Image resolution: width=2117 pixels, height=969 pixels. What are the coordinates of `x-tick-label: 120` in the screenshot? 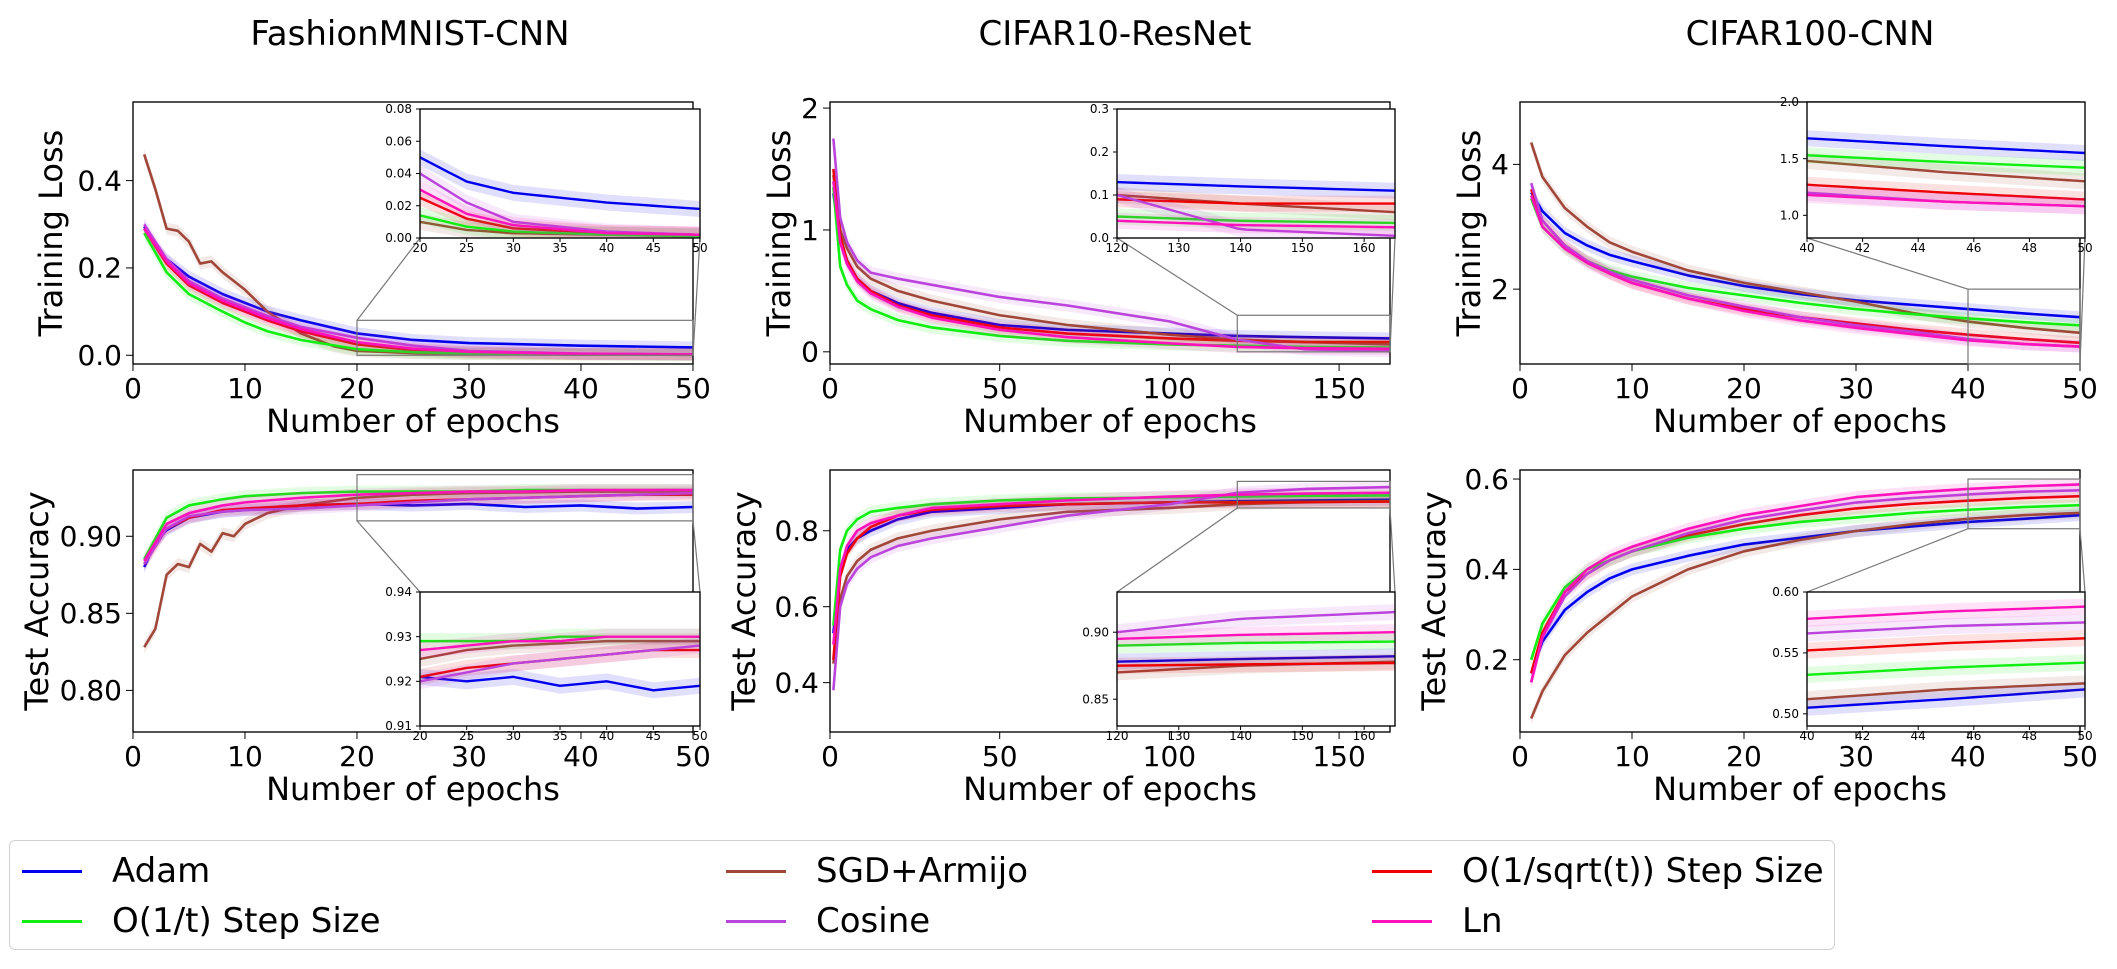 It's located at (1117, 248).